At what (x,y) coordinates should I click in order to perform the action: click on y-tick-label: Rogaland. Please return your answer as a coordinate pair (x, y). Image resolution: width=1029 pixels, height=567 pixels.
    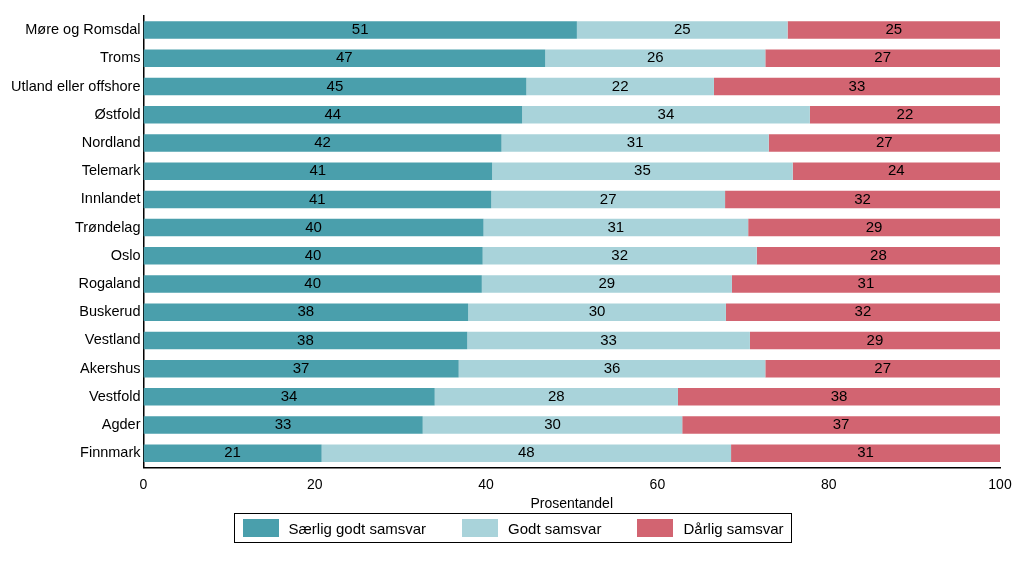
    Looking at the image, I should click on (109, 283).